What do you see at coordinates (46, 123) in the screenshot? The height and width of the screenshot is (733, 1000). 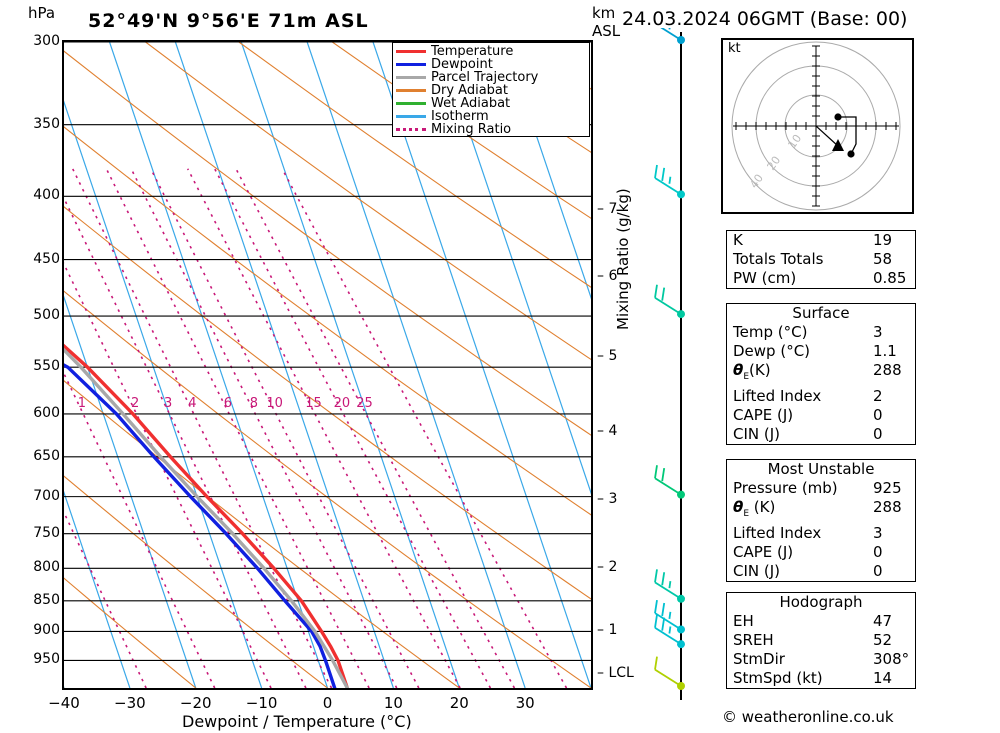 I see `pressure-tick-350: 350` at bounding box center [46, 123].